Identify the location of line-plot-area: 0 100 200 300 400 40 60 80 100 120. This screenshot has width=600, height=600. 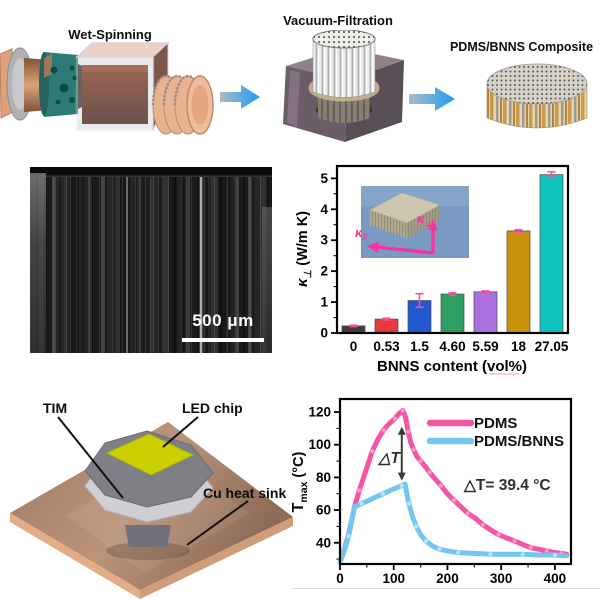
(440, 491).